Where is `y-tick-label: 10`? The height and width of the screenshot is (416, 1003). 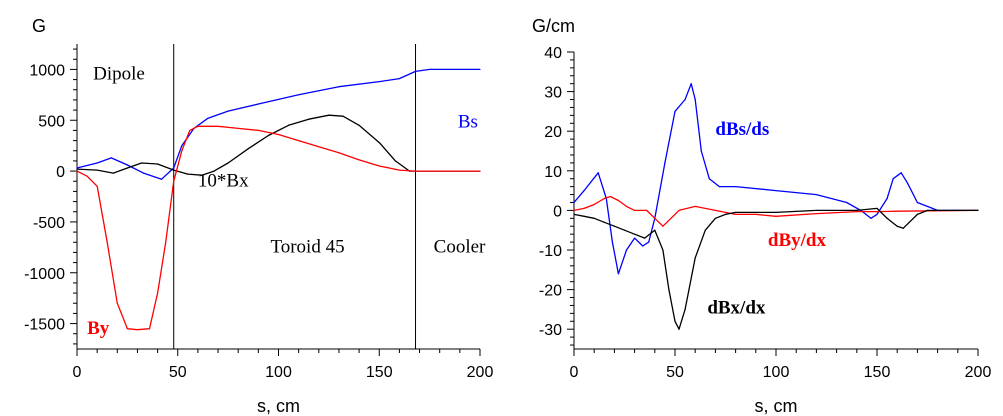 y-tick-label: 10 is located at coordinates (553, 172).